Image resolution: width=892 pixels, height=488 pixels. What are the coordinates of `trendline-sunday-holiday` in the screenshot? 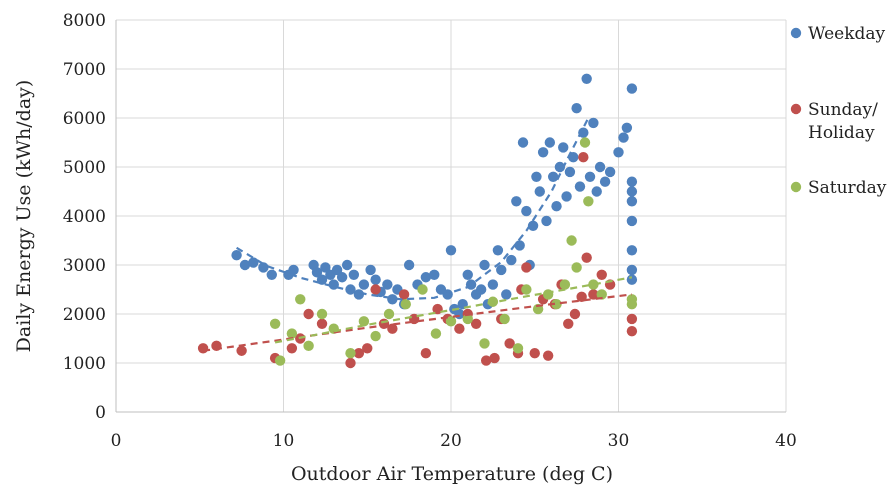 It's located at (417, 322).